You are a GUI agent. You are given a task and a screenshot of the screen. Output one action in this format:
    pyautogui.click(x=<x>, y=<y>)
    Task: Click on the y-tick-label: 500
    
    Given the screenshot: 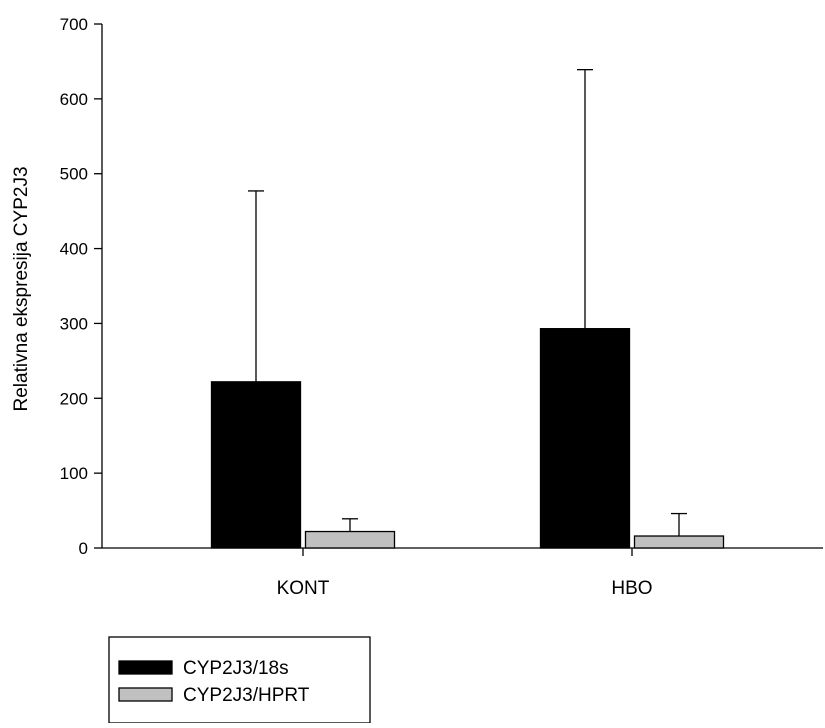 What is the action you would take?
    pyautogui.click(x=74, y=174)
    